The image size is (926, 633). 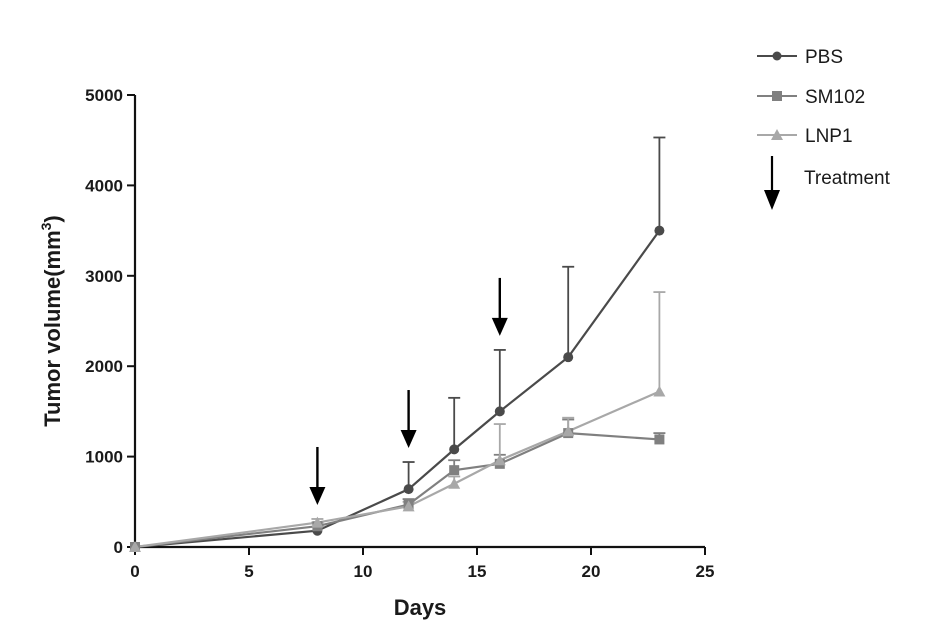 What do you see at coordinates (134, 571) in the screenshot?
I see `x-tick-label: 0` at bounding box center [134, 571].